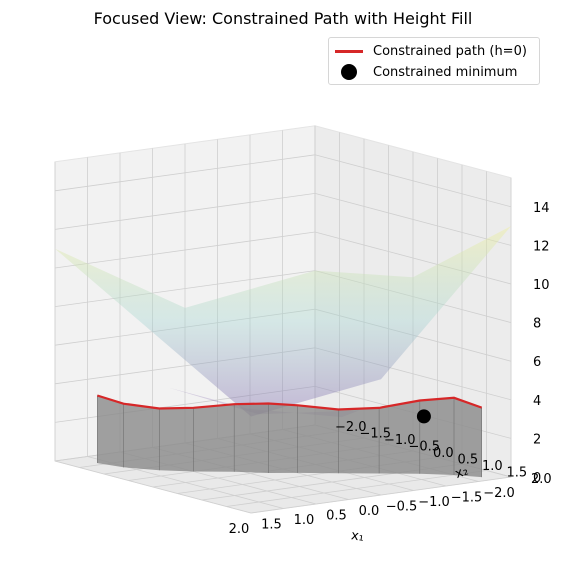  What do you see at coordinates (541, 208) in the screenshot?
I see `z-tick-label: 14` at bounding box center [541, 208].